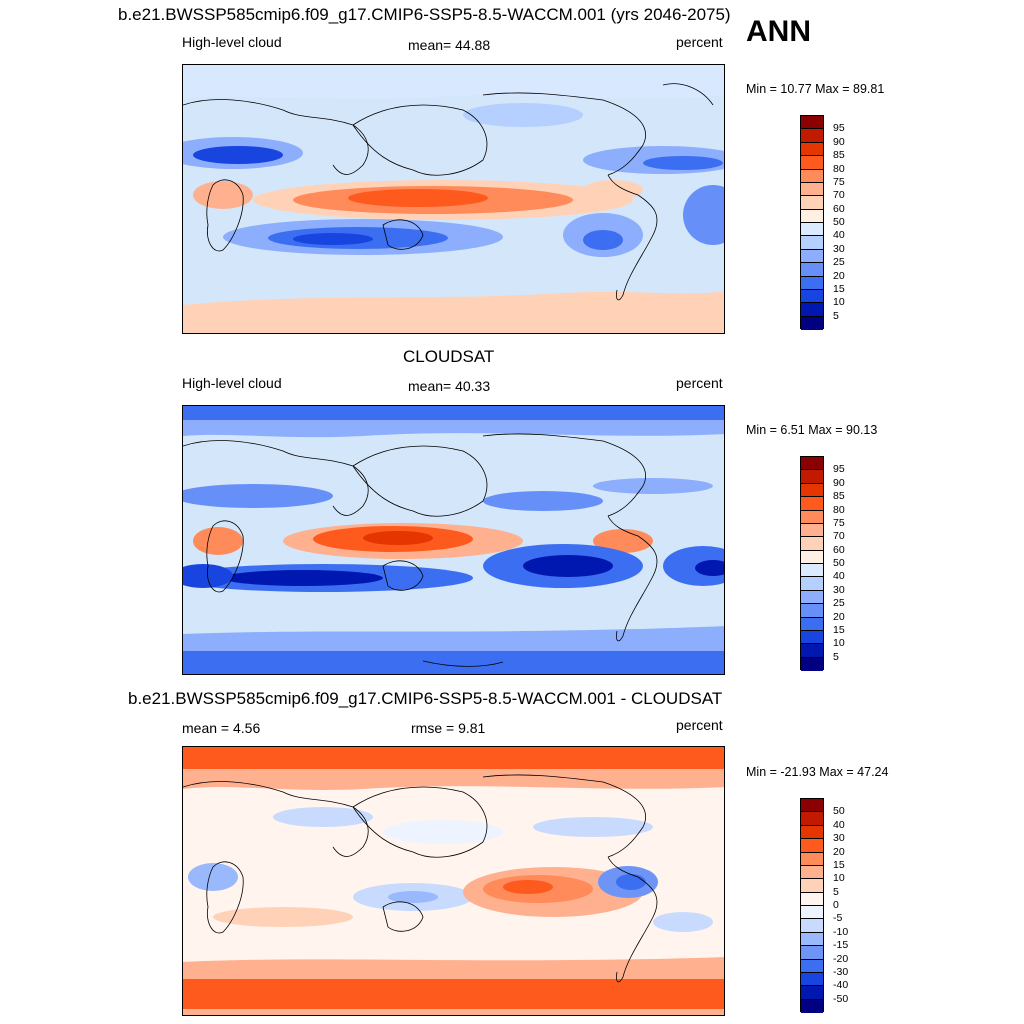 The image size is (1024, 1024). What do you see at coordinates (453, 881) in the screenshot?
I see `panel3-map` at bounding box center [453, 881].